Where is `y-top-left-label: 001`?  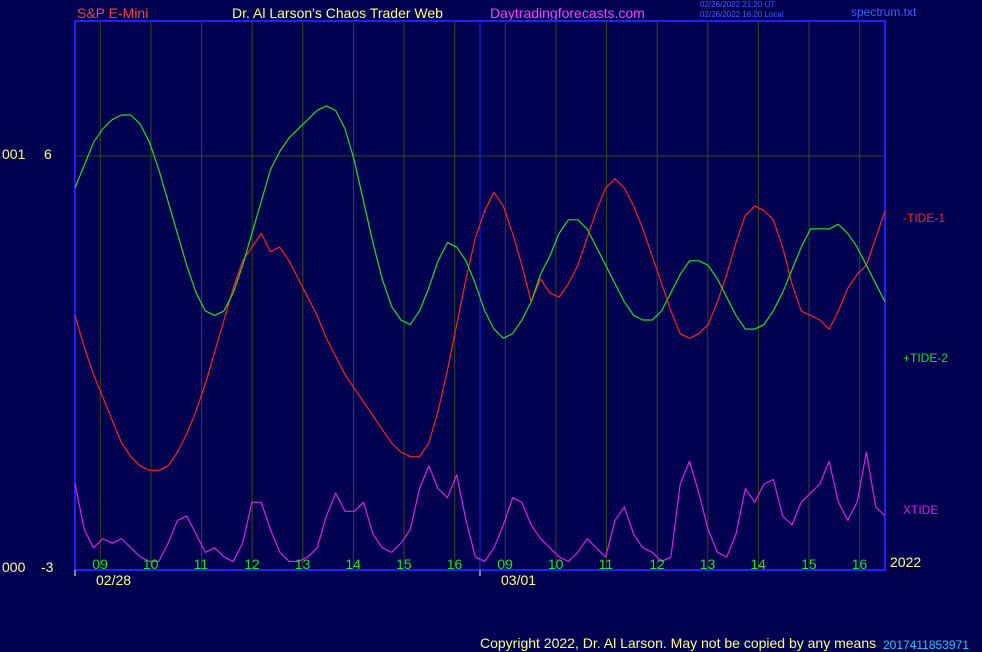
y-top-left-label: 001 is located at coordinates (14, 154).